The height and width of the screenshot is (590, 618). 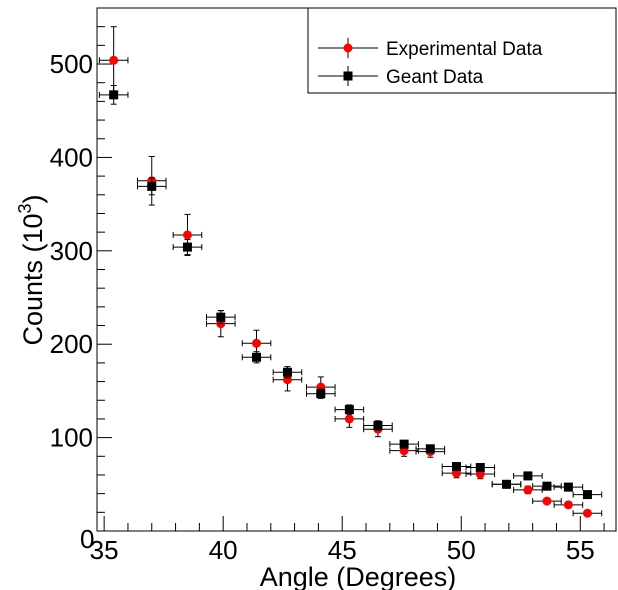 I want to click on legend: Experimental Data Geant Data, so click(x=462, y=50).